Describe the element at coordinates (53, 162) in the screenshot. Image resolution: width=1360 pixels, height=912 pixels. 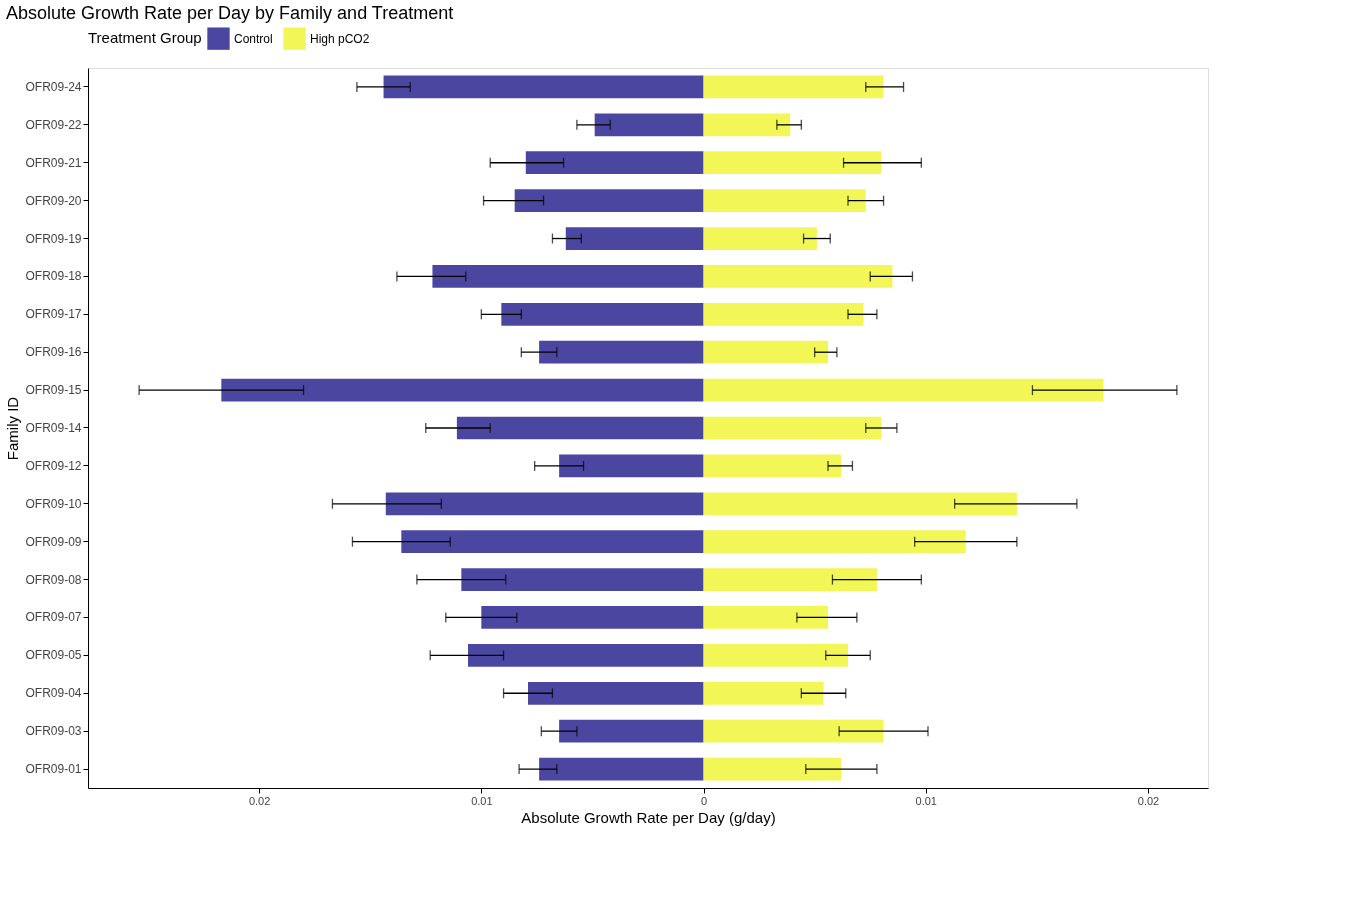
I see `y-tick-label: OFR09-21` at that location.